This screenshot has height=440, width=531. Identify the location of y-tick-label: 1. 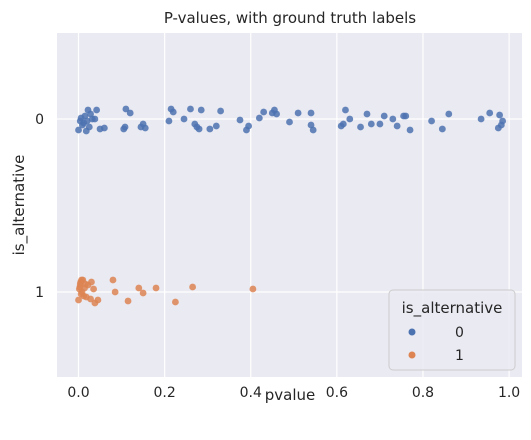
(39, 293).